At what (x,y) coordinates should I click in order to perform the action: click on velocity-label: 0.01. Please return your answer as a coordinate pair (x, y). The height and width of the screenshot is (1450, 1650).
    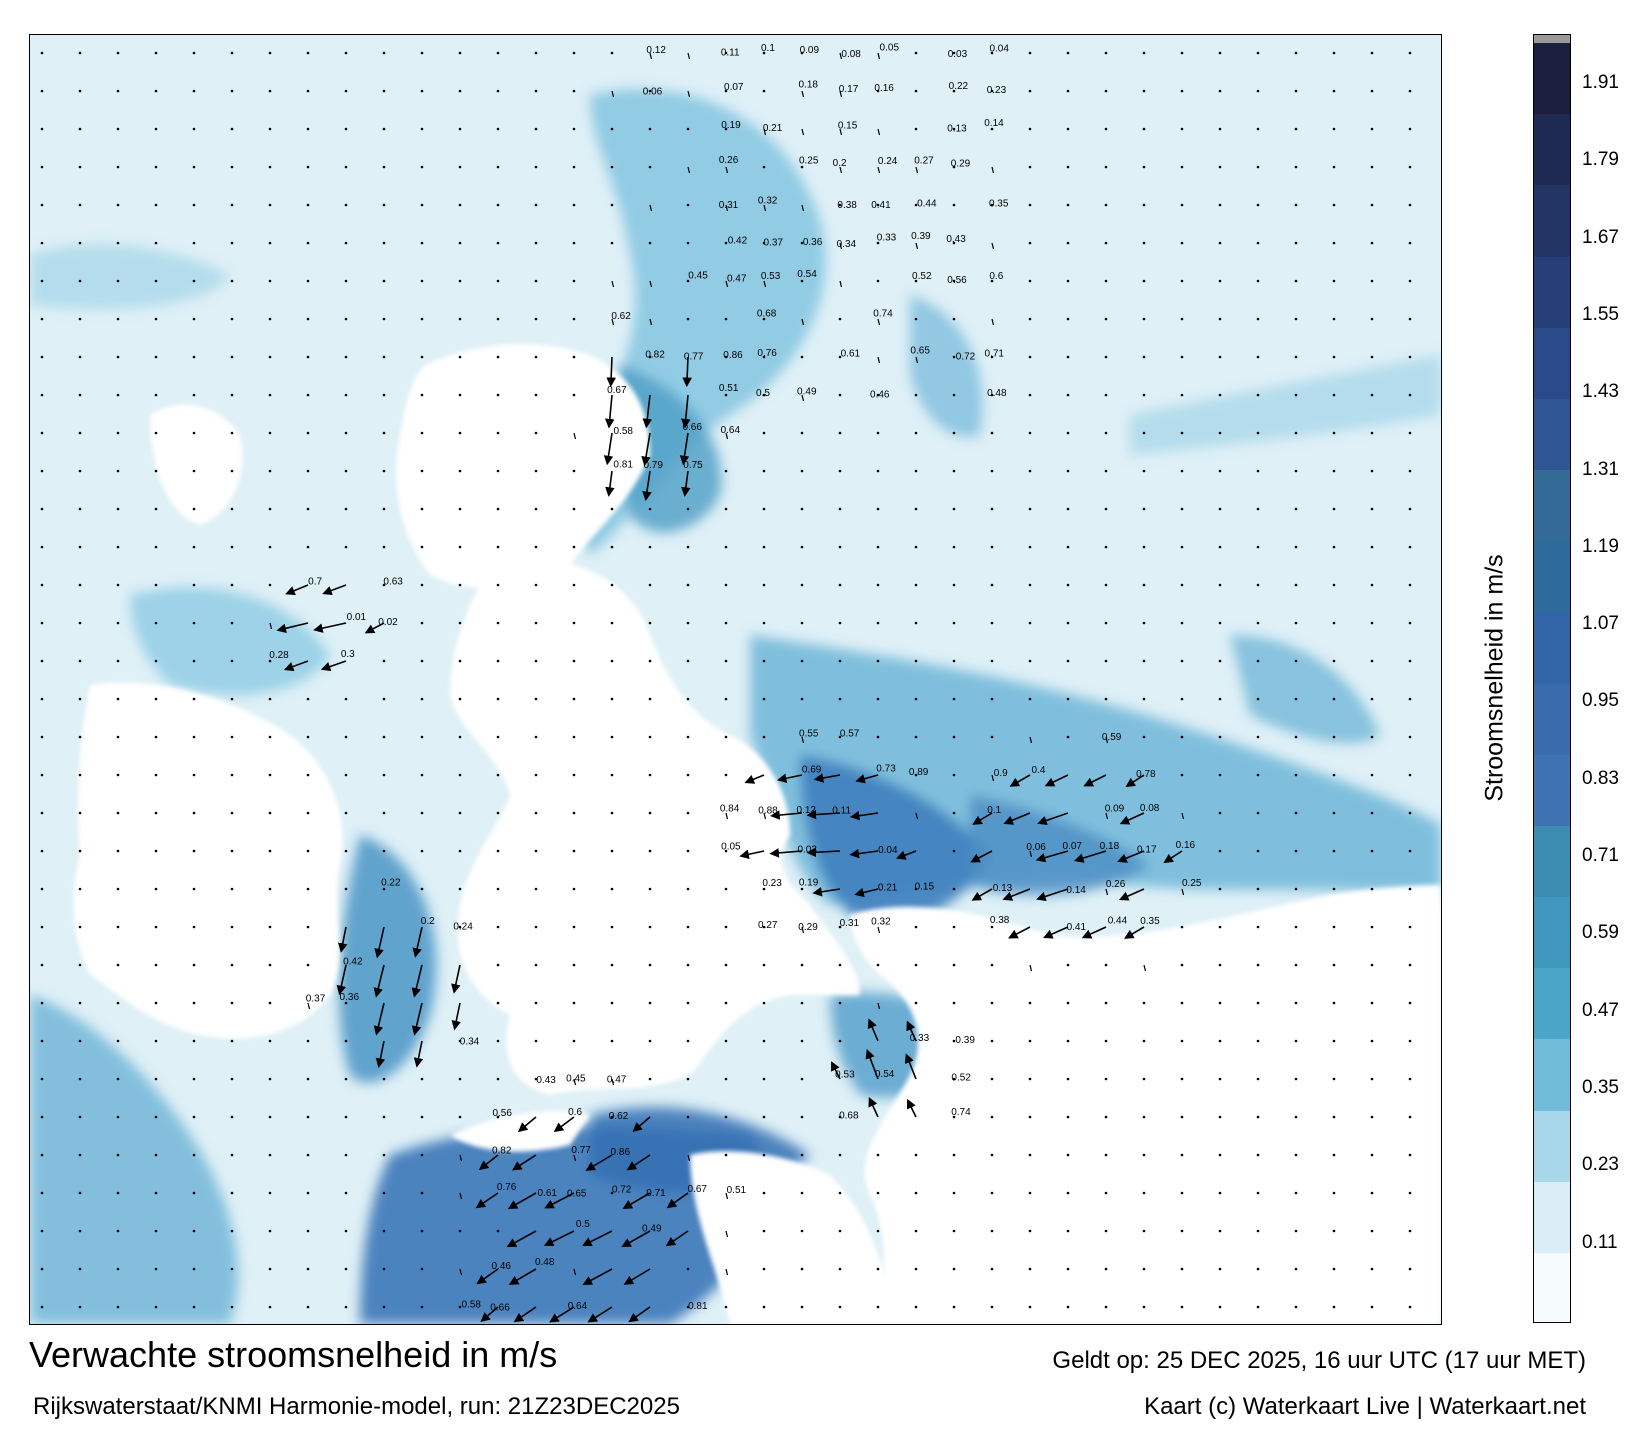
    Looking at the image, I should click on (357, 617).